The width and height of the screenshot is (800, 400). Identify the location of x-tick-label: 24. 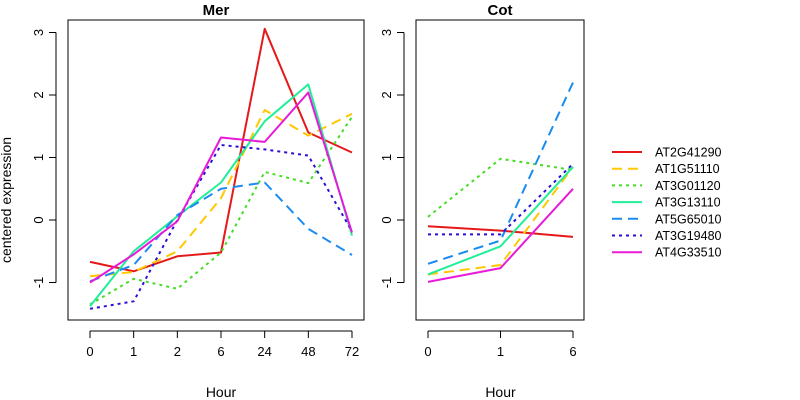
(264, 351).